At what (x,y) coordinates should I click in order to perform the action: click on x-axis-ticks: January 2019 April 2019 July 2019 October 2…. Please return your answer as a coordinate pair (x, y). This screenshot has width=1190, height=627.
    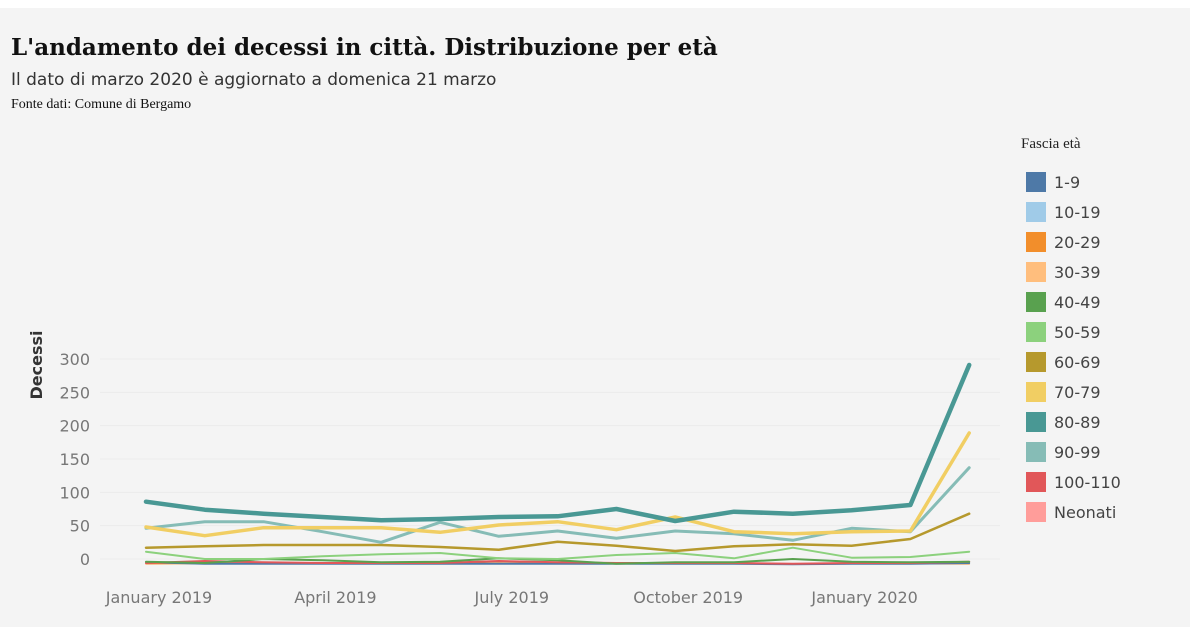
    Looking at the image, I should click on (511, 597).